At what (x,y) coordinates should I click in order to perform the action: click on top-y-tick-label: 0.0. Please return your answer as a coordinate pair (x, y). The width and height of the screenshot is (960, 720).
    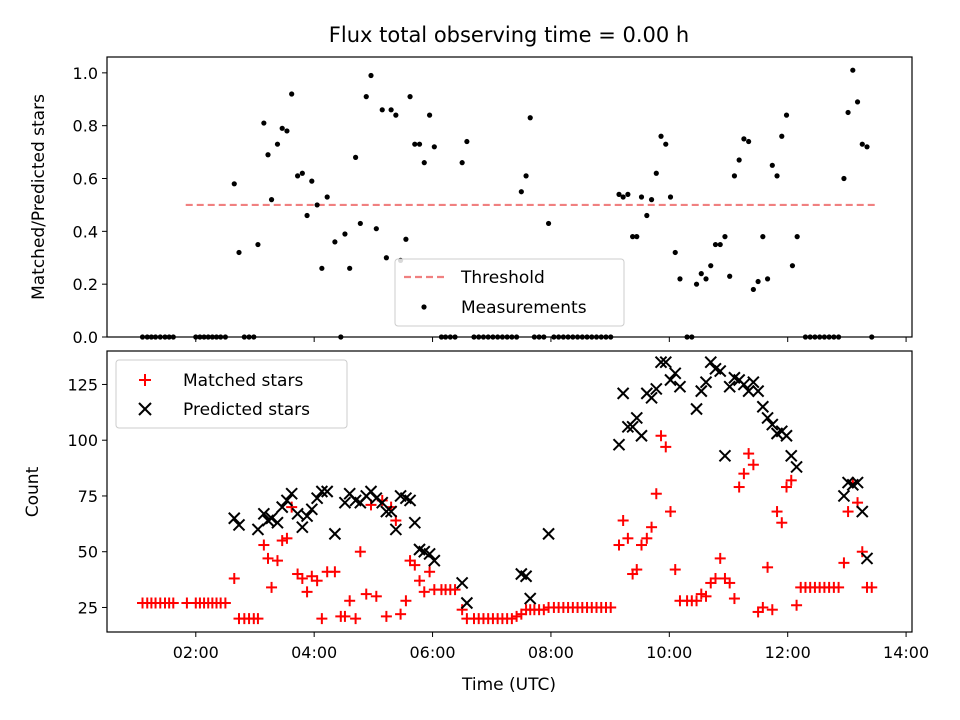
    Looking at the image, I should click on (85, 337).